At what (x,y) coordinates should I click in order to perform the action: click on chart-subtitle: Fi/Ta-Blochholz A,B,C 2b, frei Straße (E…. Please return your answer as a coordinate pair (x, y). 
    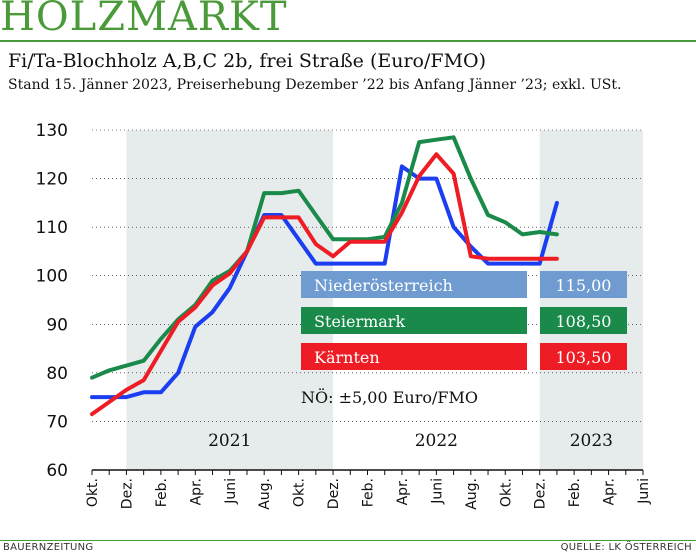
    Looking at the image, I should click on (247, 61).